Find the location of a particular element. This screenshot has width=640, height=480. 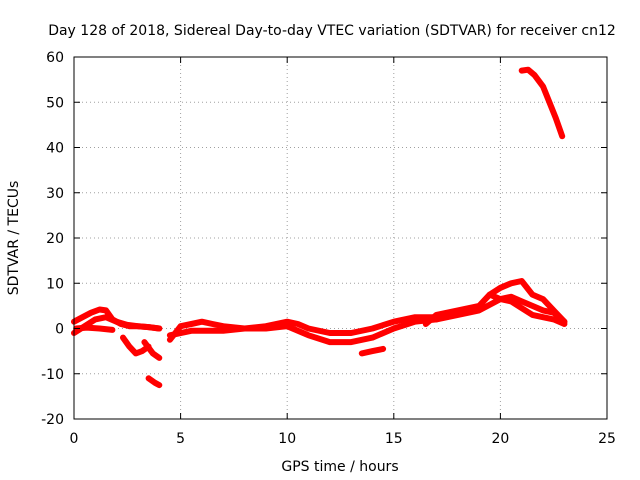

y-tick-label: -10 is located at coordinates (52, 375).